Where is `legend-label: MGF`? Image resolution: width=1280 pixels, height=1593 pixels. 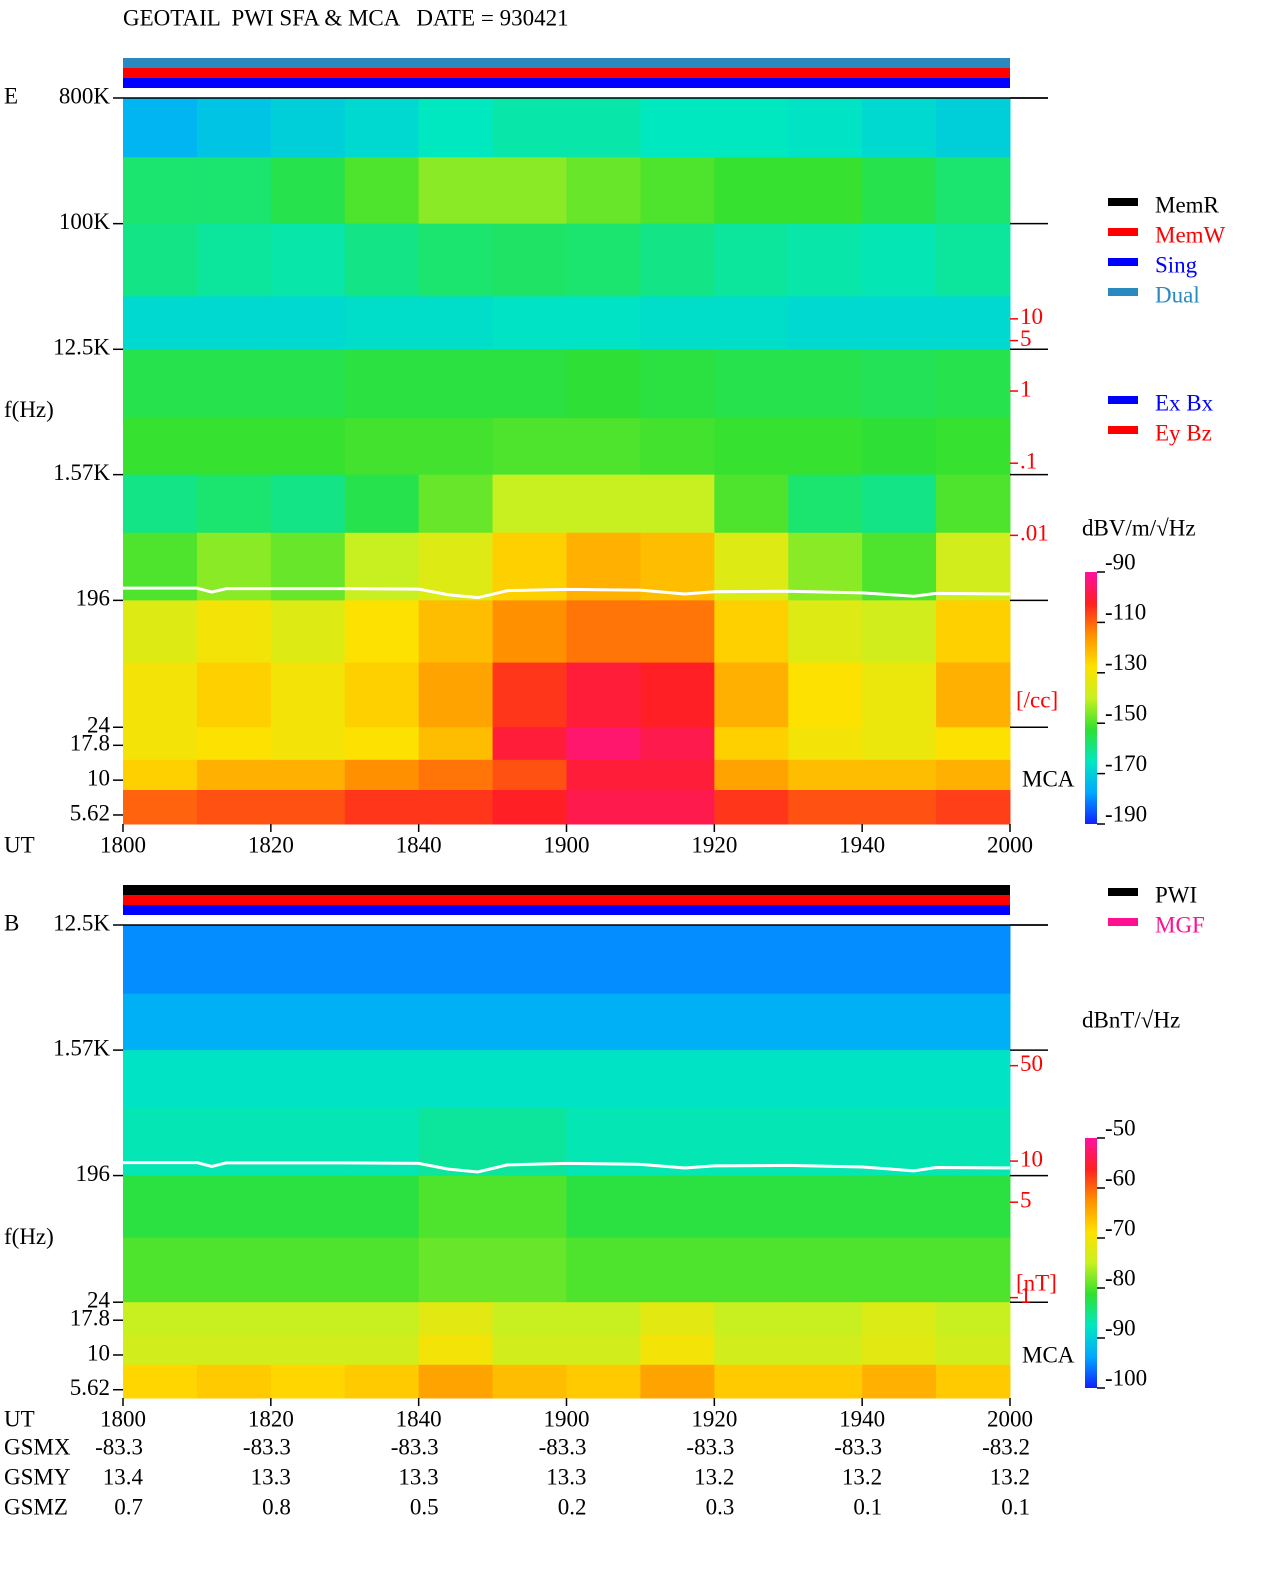 legend-label: MGF is located at coordinates (1180, 924).